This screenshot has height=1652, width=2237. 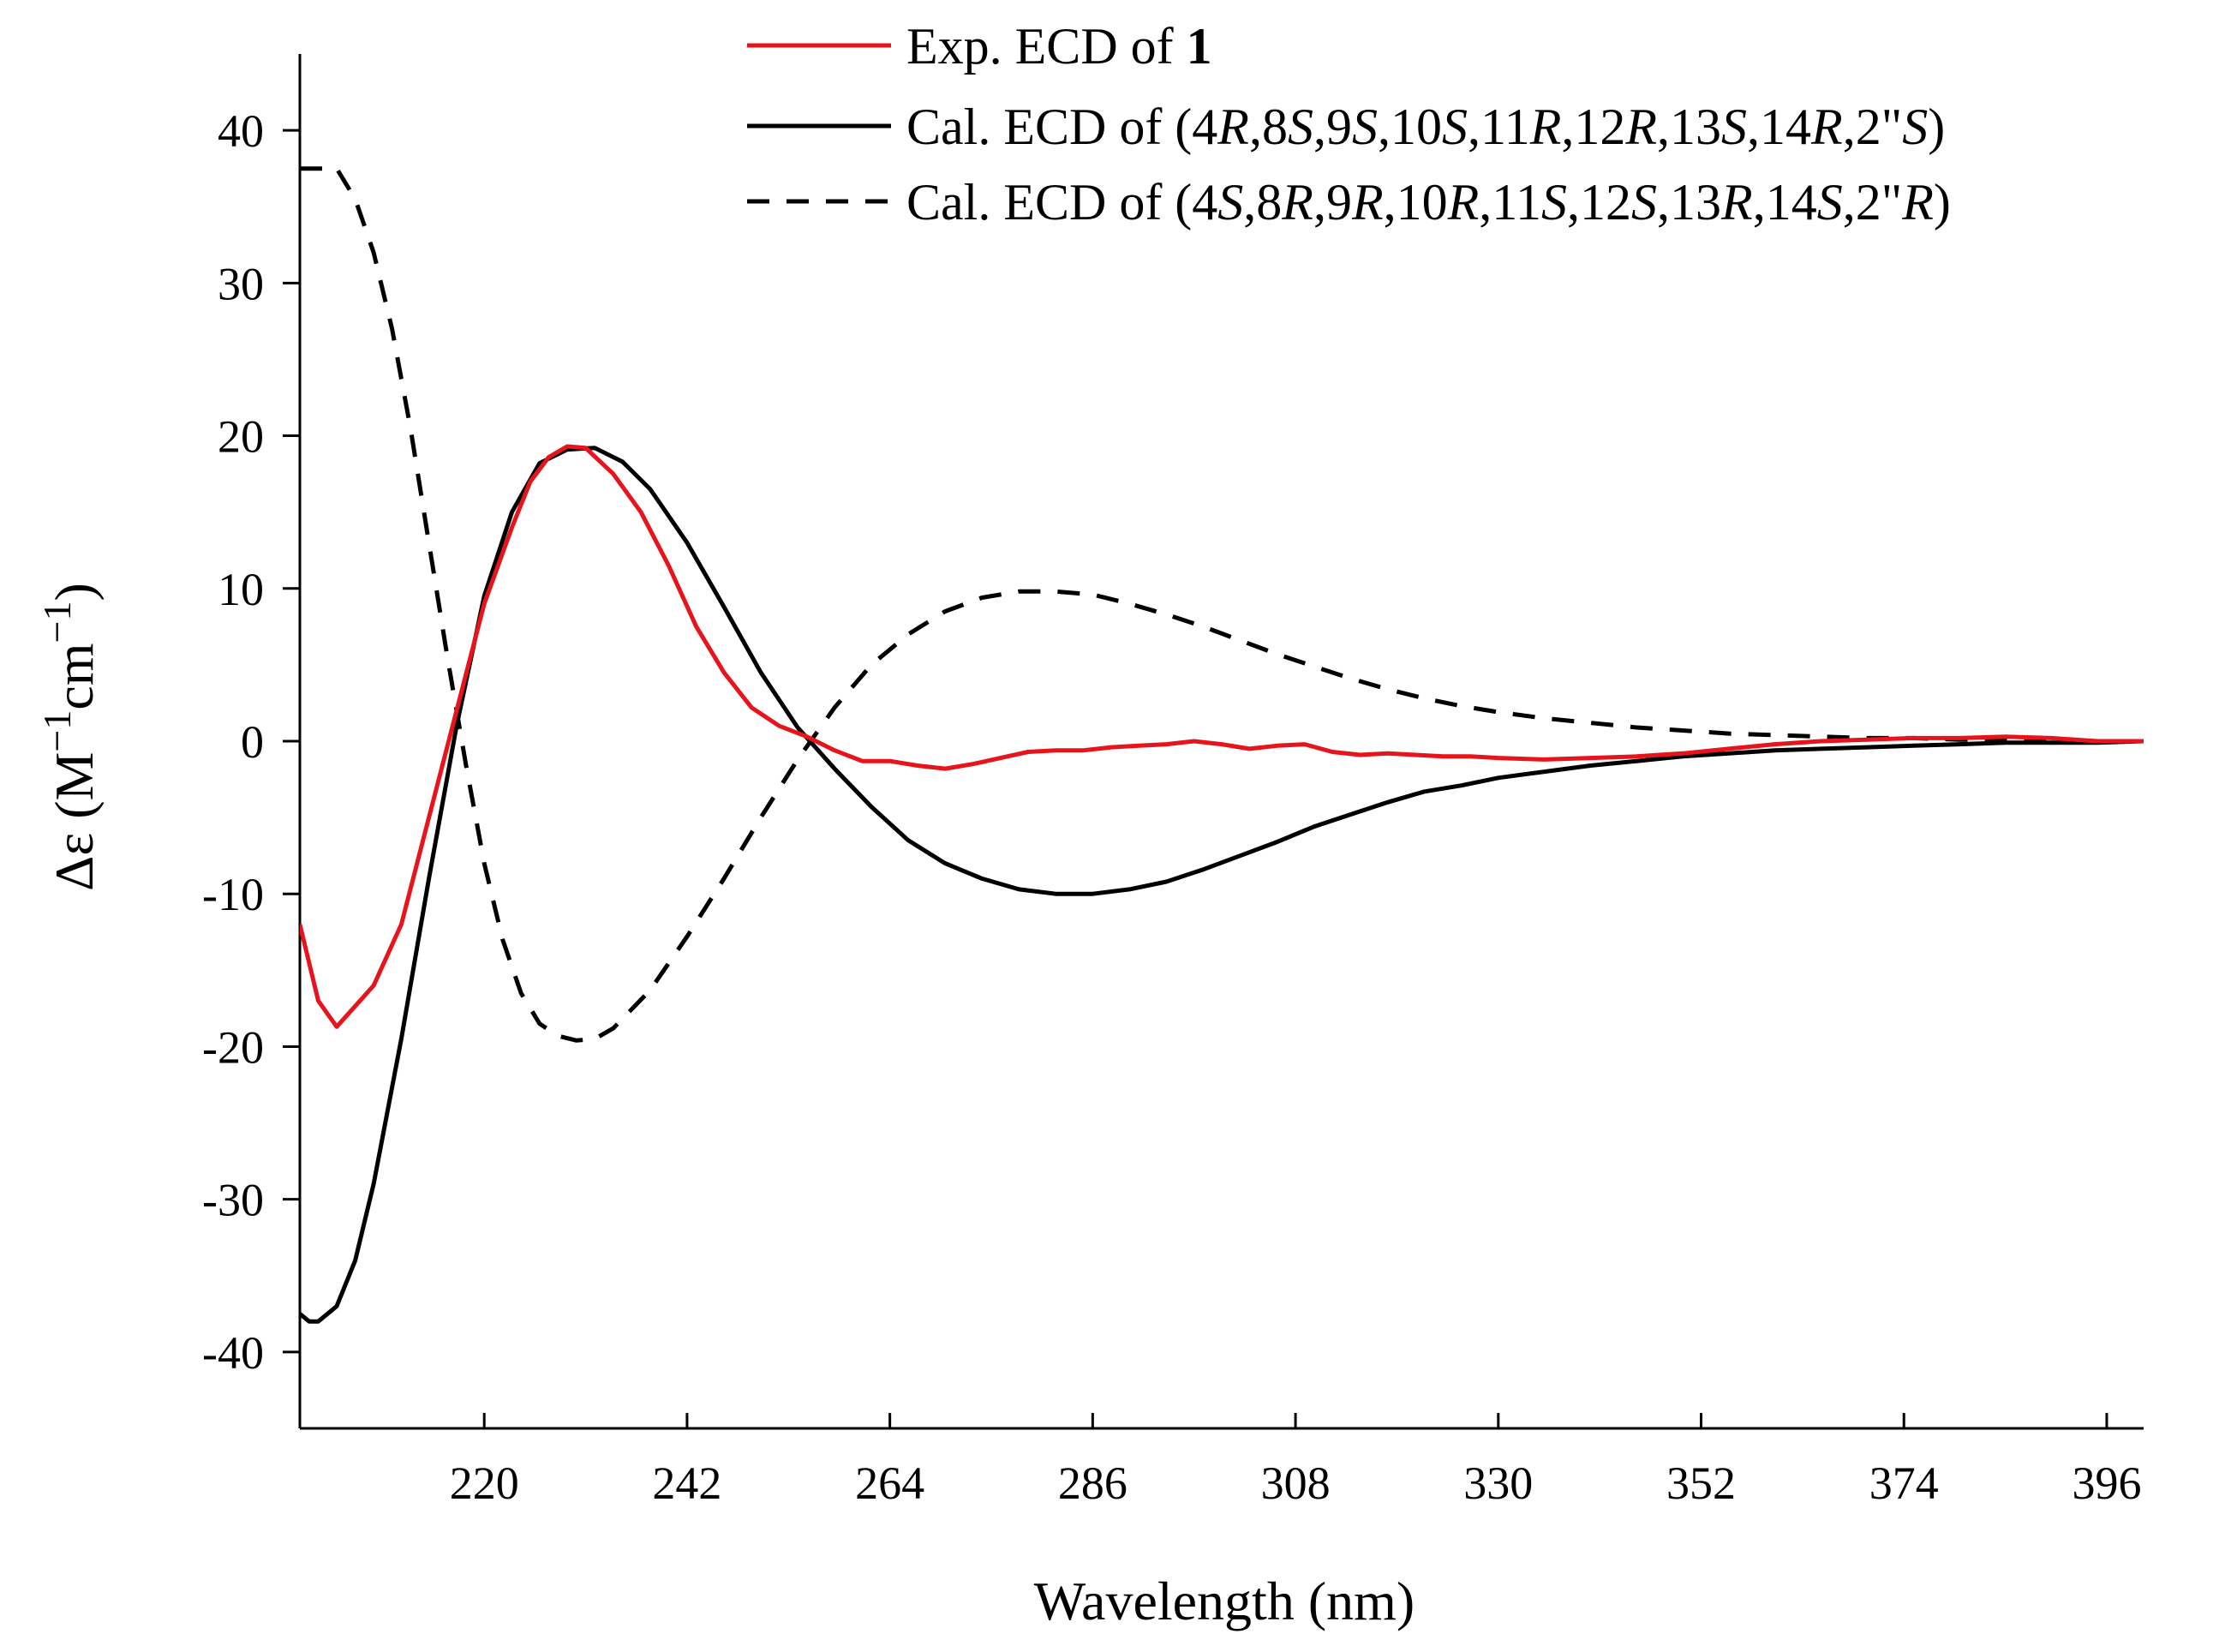 What do you see at coordinates (233, 1353) in the screenshot?
I see `y-tick-label: -40` at bounding box center [233, 1353].